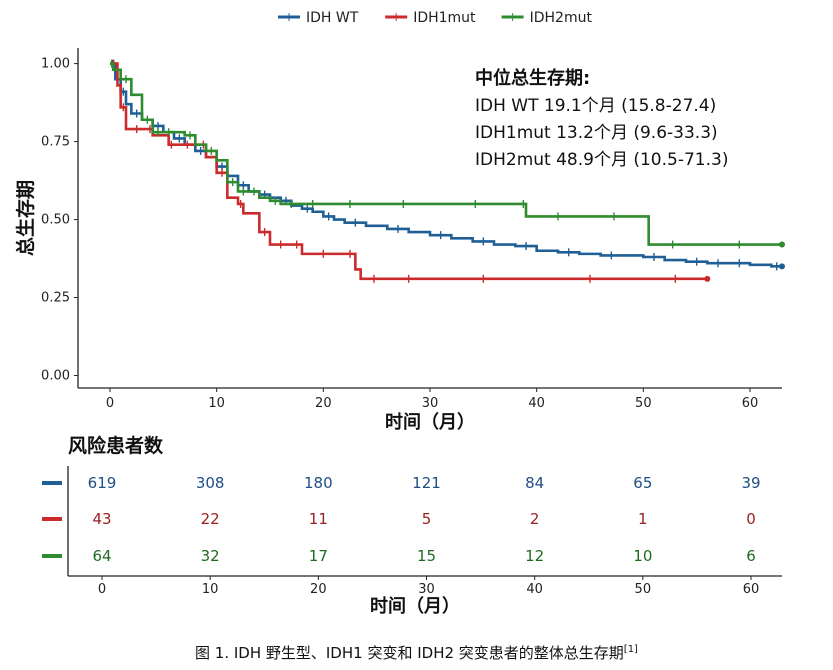 The height and width of the screenshot is (670, 833). What do you see at coordinates (116, 445) in the screenshot?
I see `risk-table-title: 风险患者数` at bounding box center [116, 445].